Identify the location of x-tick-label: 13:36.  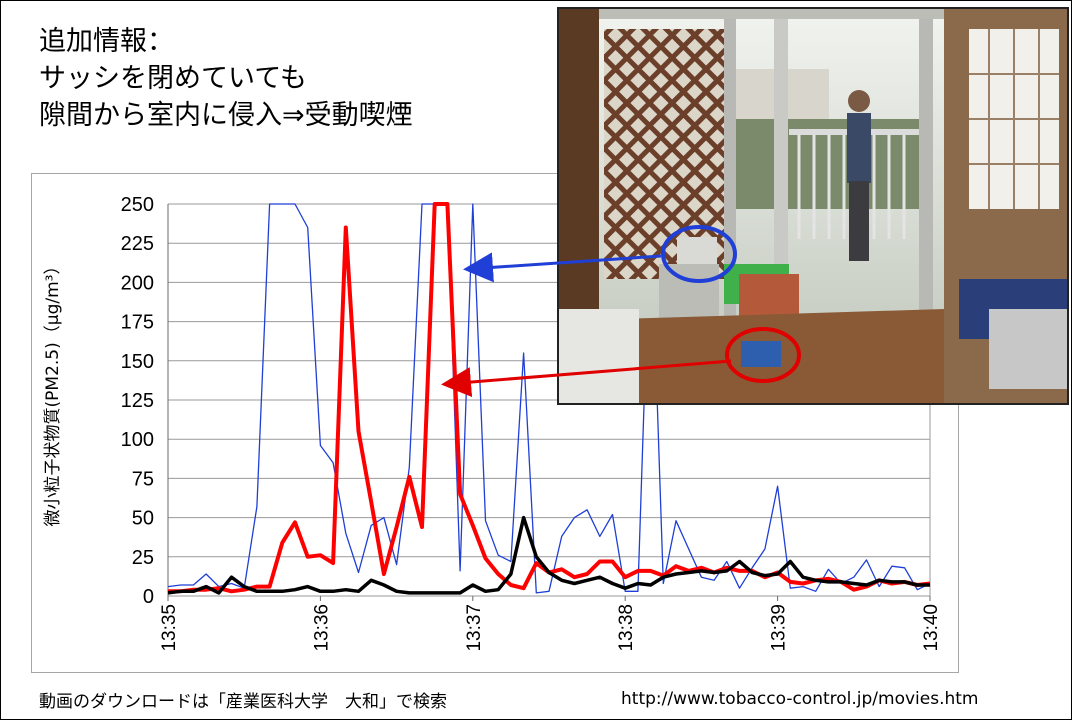
(321, 628).